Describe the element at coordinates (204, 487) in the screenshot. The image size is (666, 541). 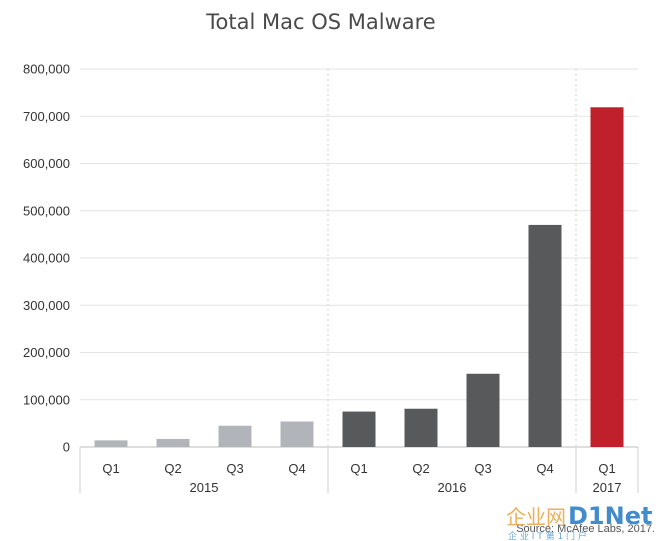
I see `group-label: 2015` at that location.